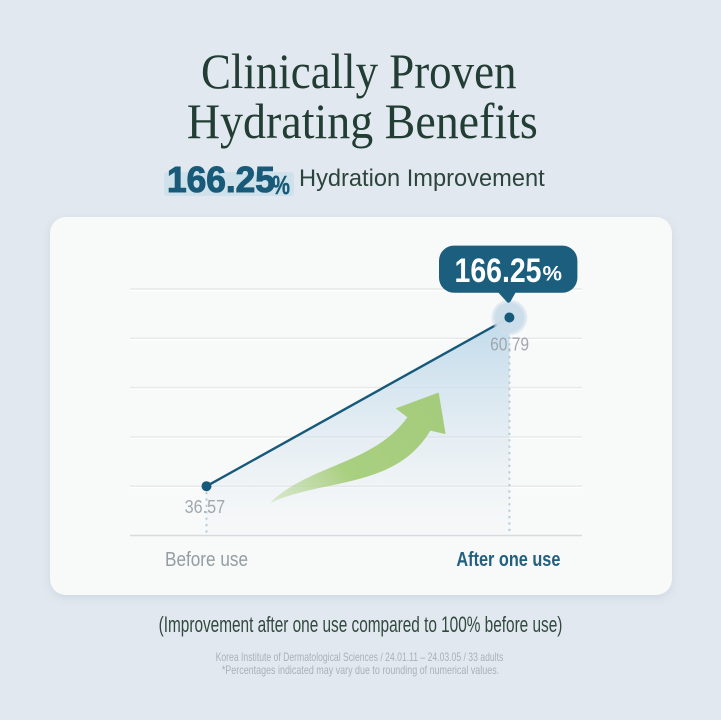  I want to click on svg-text: After one use, so click(508, 560).